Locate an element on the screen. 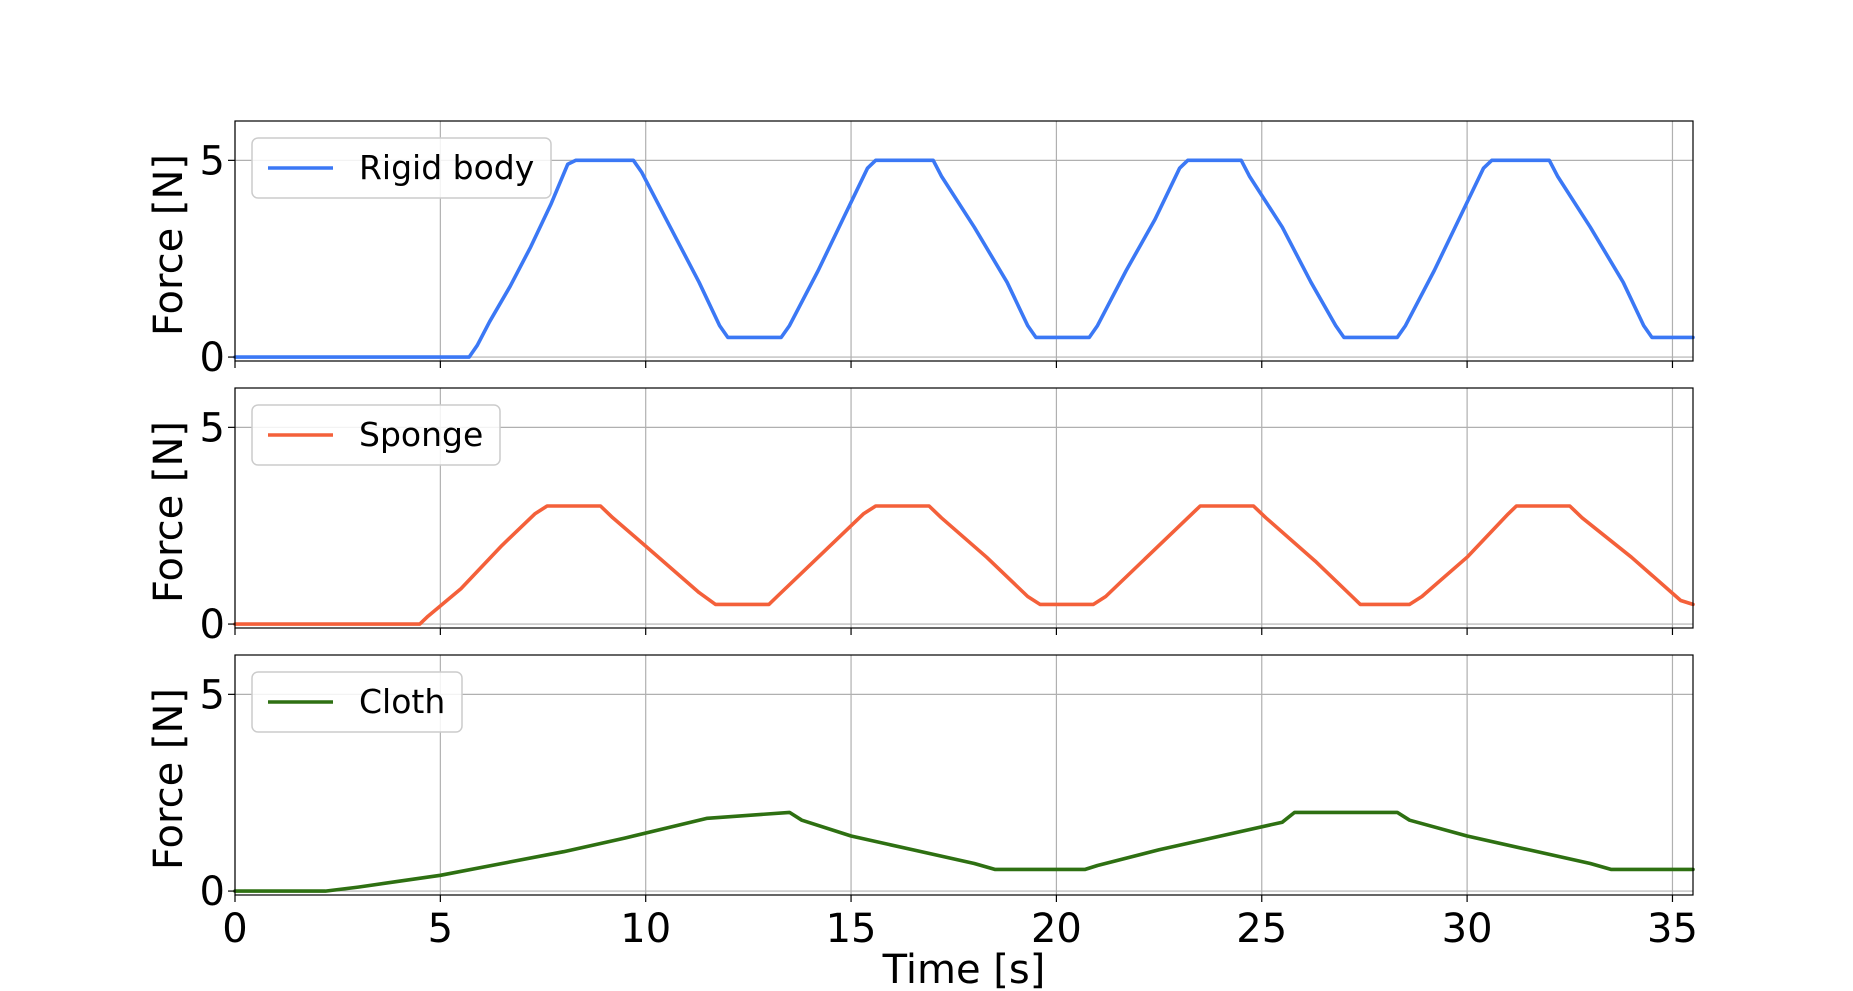  legend: Cloth is located at coordinates (357, 702).